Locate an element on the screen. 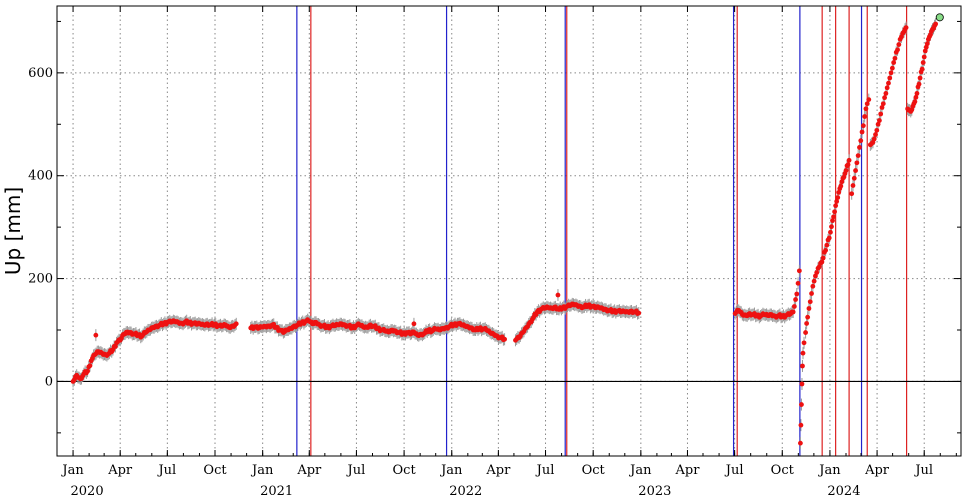  y-tick-label: 400 is located at coordinates (40, 176).